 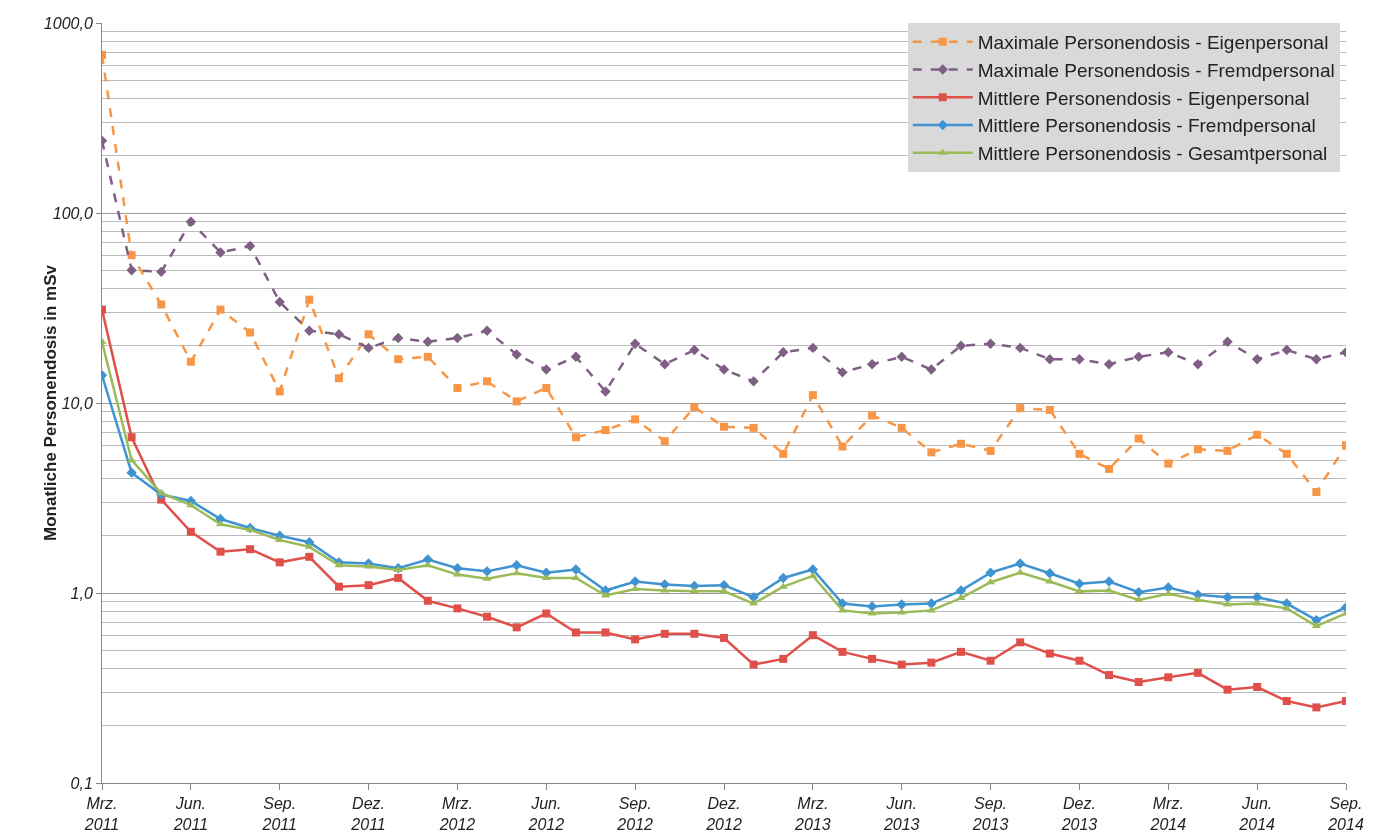 What do you see at coordinates (77, 403) in the screenshot?
I see `y-tick-label: 10,0` at bounding box center [77, 403].